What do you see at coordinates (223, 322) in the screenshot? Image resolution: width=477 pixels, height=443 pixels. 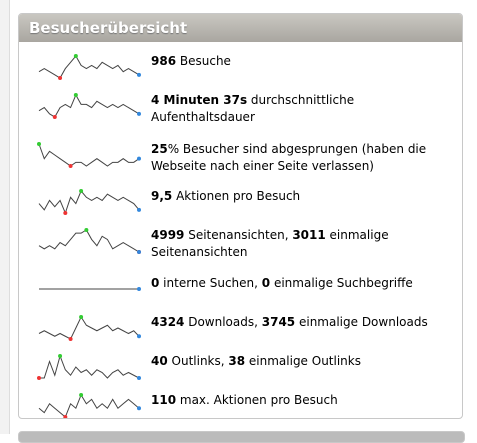 I see `label: Downloads,` at bounding box center [223, 322].